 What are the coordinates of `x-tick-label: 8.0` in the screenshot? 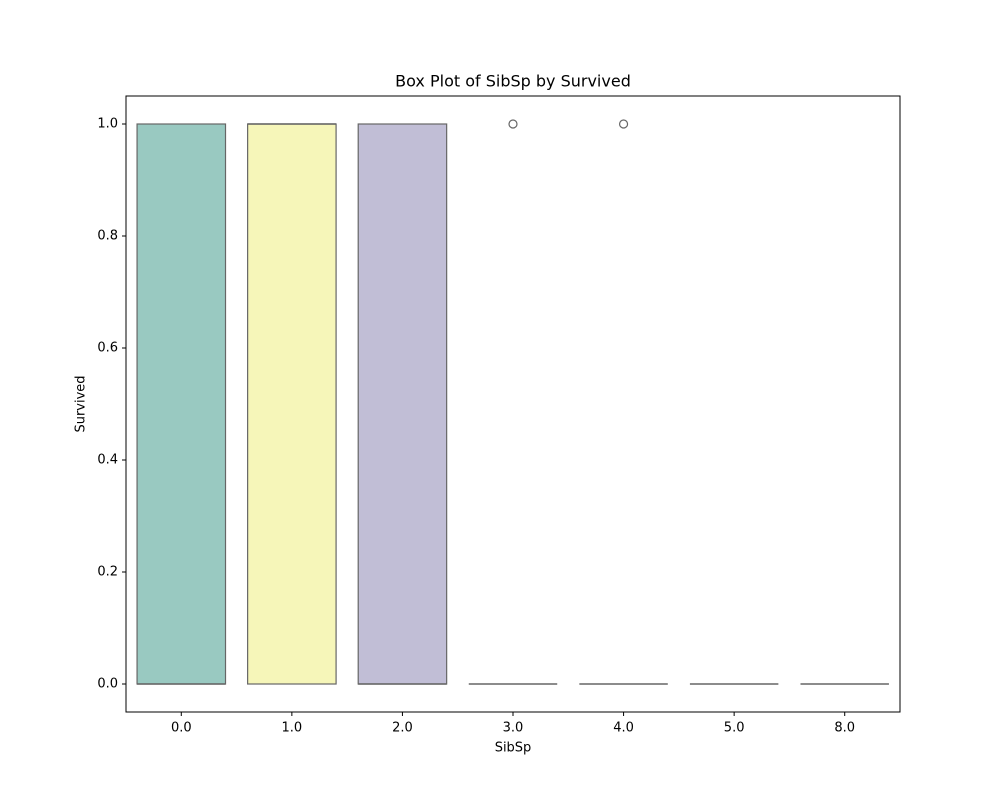 It's located at (844, 728).